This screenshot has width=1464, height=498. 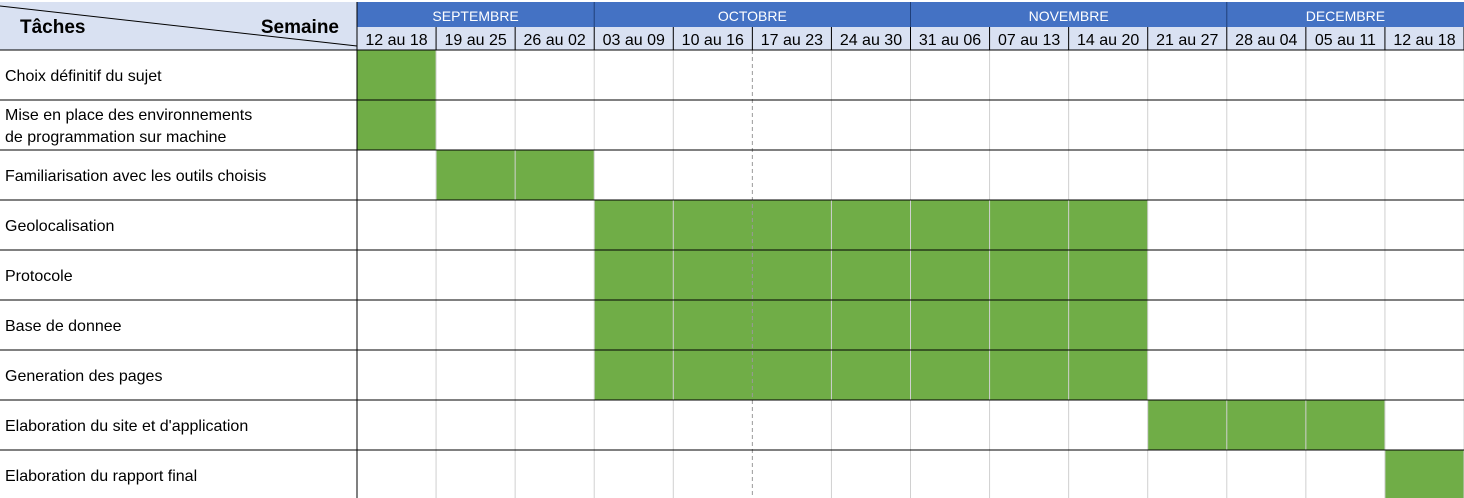 I want to click on tasks-header-label: Tâches, so click(x=52, y=27).